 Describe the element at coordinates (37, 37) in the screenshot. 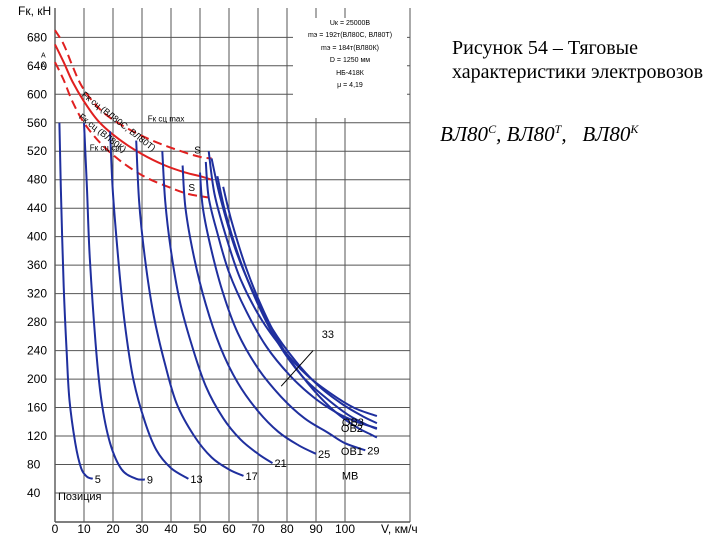

I see `y-tick-label: 680` at that location.